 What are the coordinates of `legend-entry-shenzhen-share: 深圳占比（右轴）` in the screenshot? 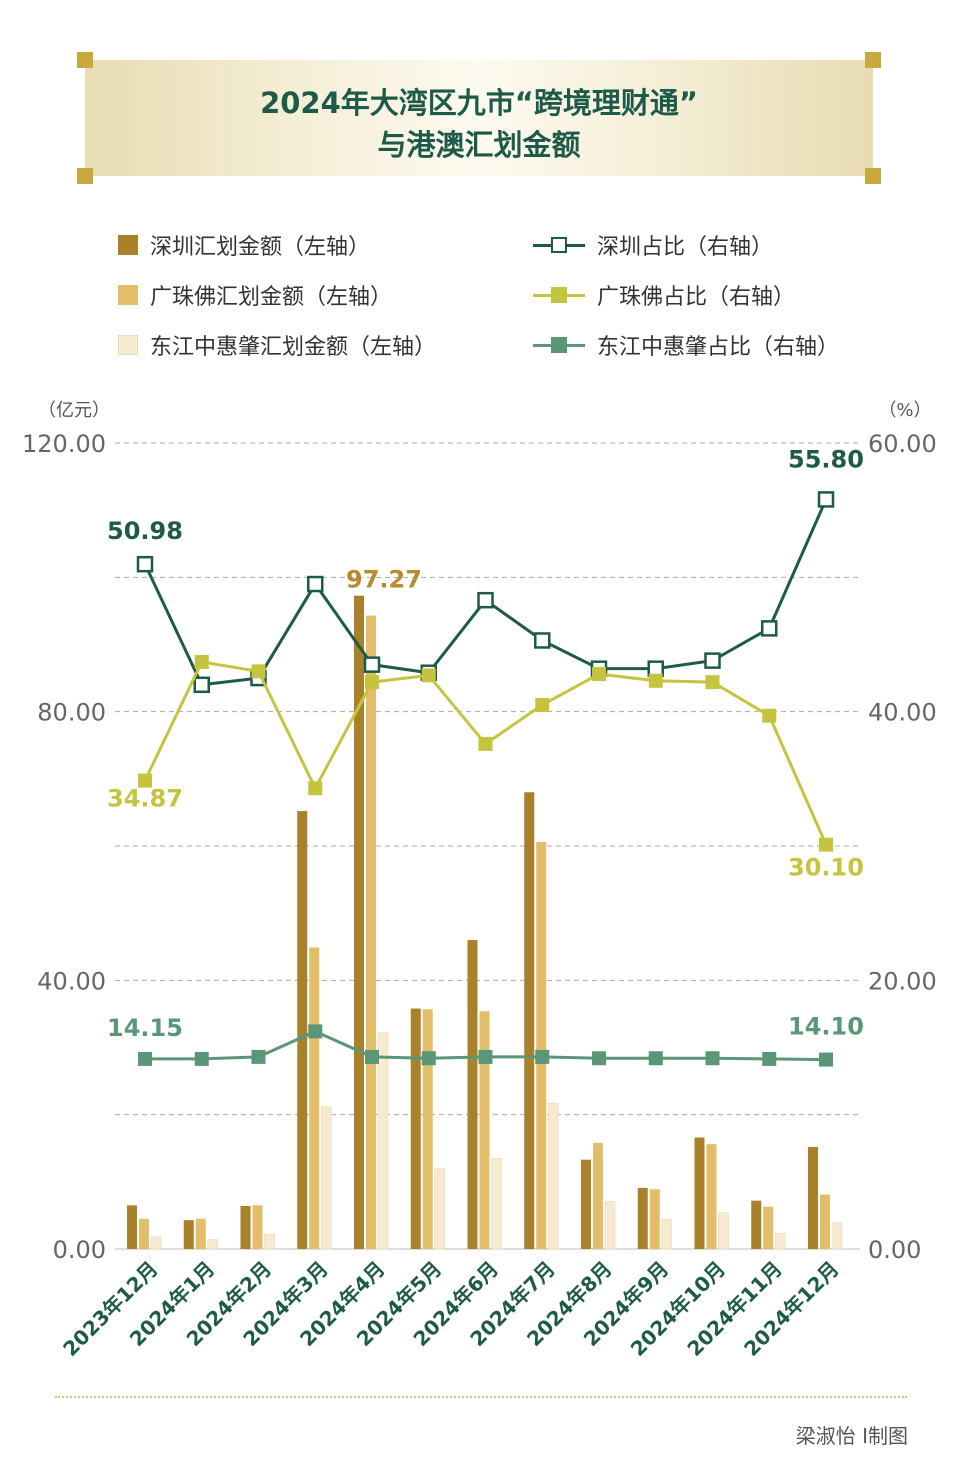 It's located at (653, 245).